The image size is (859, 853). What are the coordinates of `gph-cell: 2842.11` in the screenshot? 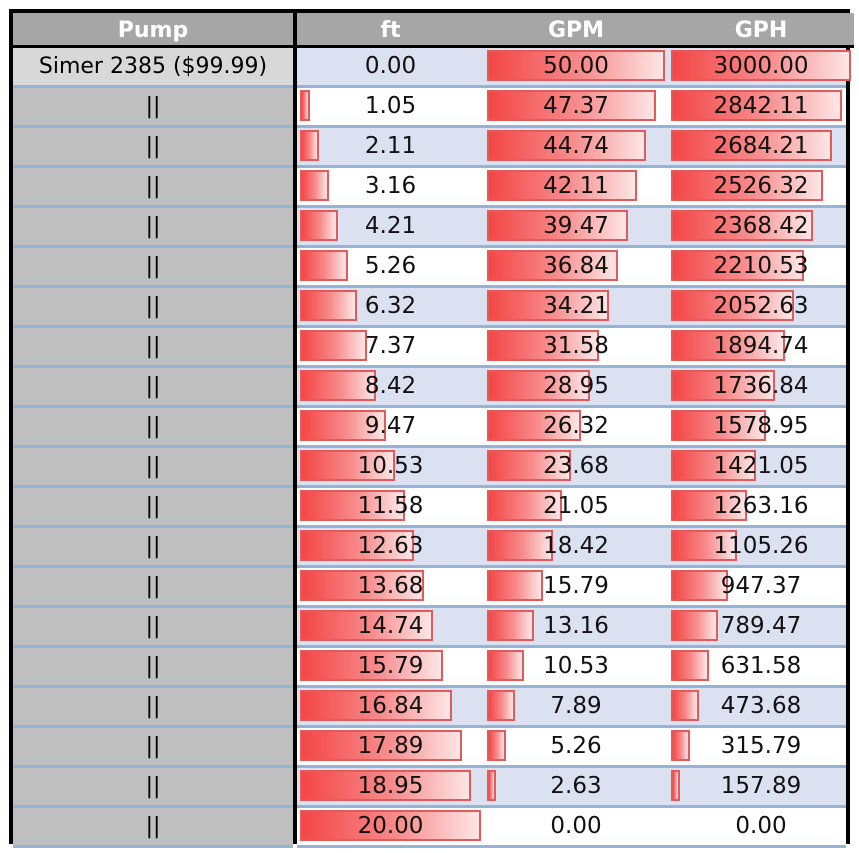 It's located at (761, 106).